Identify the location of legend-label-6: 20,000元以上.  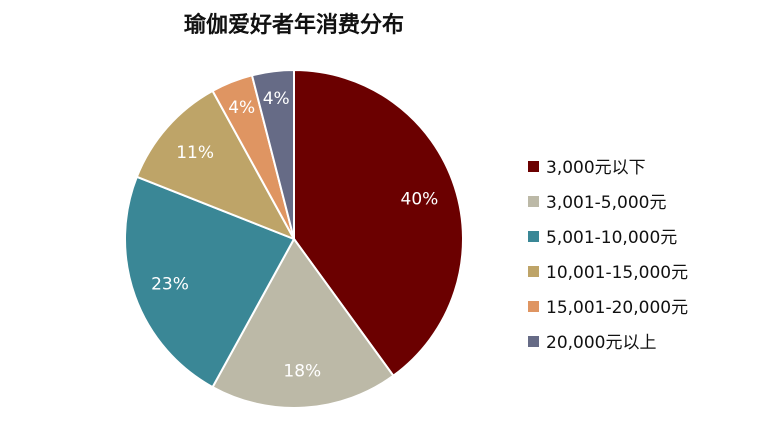
(601, 343).